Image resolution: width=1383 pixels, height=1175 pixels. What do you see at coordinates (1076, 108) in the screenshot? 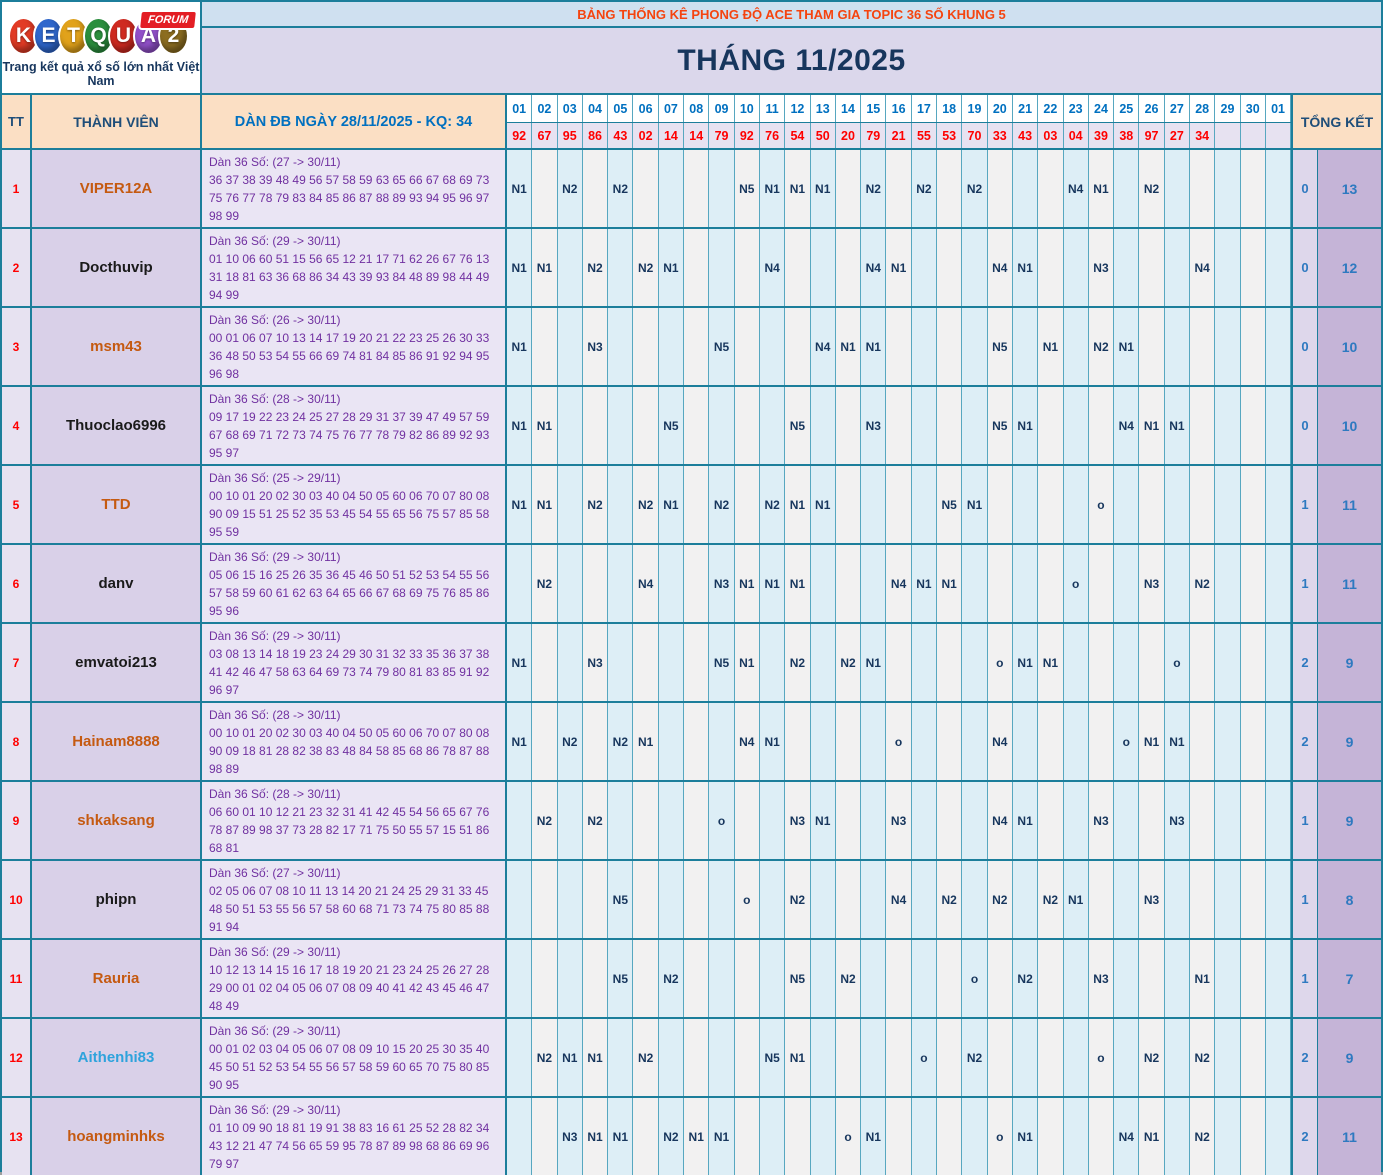
I see `day-header-cell: 23` at bounding box center [1076, 108].